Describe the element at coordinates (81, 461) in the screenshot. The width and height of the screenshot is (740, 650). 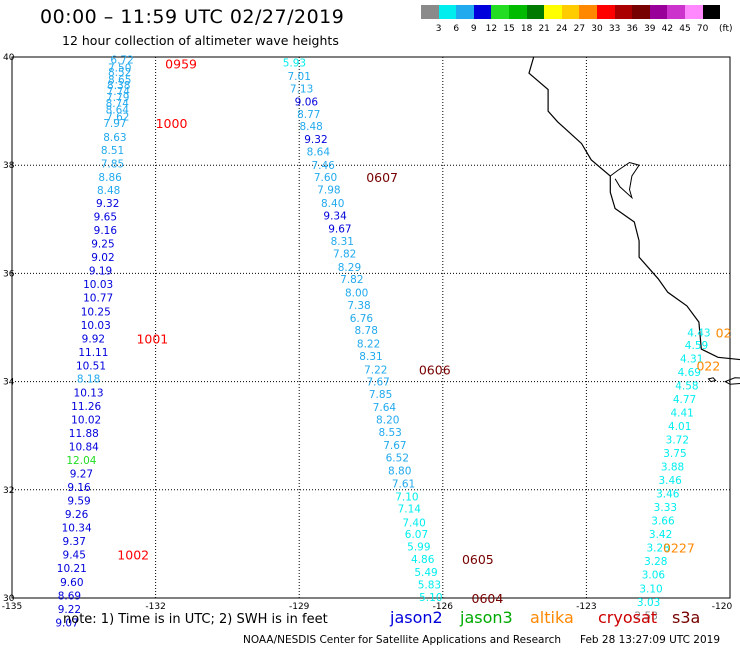
I see `wave-height-value: 12.04` at that location.